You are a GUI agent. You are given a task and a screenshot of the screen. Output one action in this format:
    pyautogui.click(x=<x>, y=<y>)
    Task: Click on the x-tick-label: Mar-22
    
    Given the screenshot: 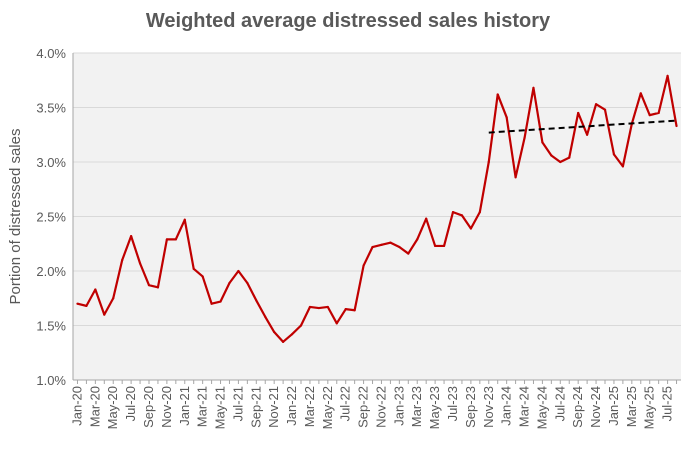 What is the action you would take?
    pyautogui.click(x=309, y=406)
    